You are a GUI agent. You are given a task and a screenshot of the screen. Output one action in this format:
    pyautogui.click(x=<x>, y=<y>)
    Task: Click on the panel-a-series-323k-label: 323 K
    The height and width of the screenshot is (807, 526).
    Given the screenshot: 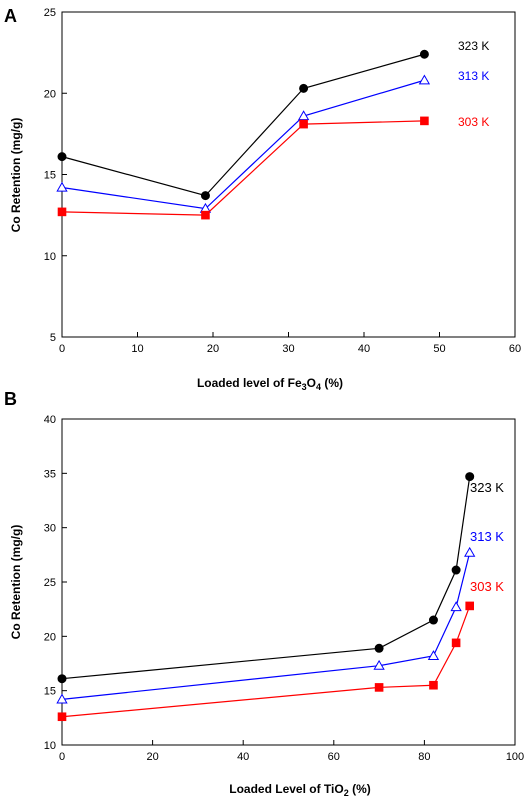 What is the action you would take?
    pyautogui.click(x=473, y=46)
    